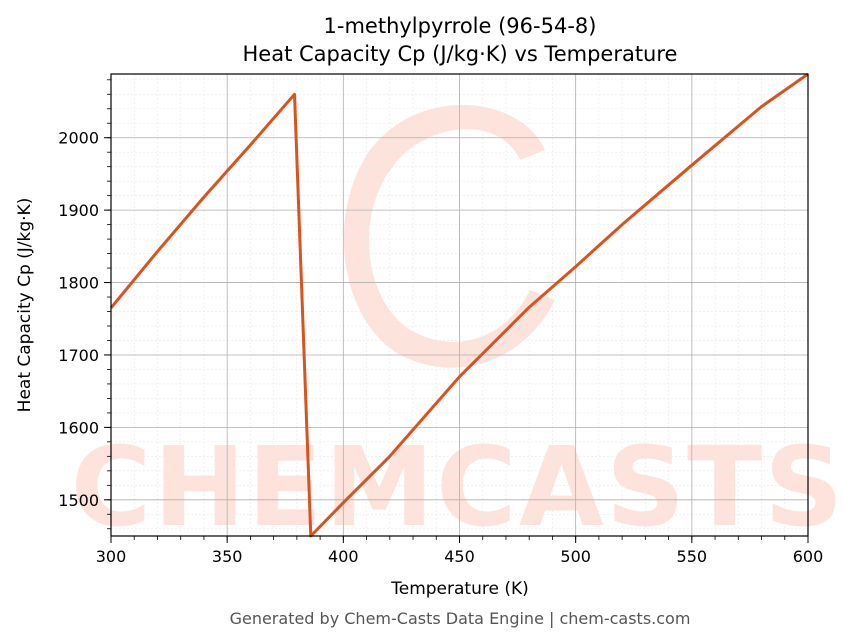 This screenshot has height=644, width=843. What do you see at coordinates (78, 355) in the screenshot?
I see `y-tick-label: 1700` at bounding box center [78, 355].